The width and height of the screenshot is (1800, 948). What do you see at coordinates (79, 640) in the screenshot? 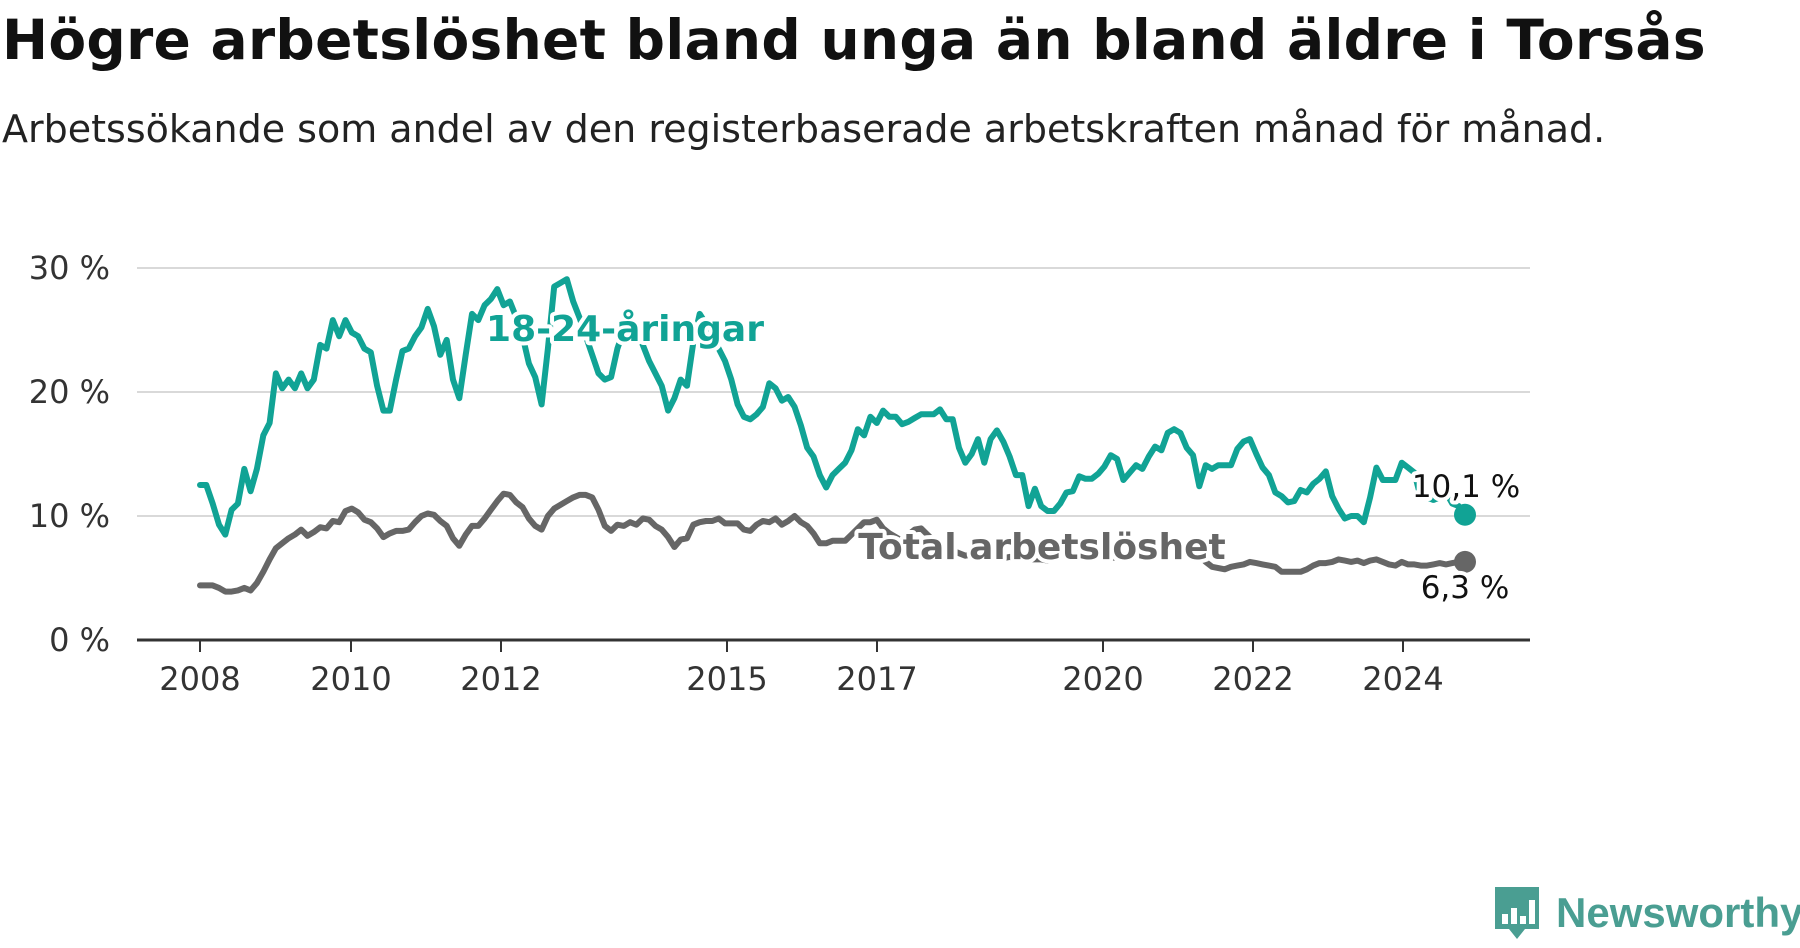
I see `y-tick-label: 0 %` at bounding box center [79, 640].